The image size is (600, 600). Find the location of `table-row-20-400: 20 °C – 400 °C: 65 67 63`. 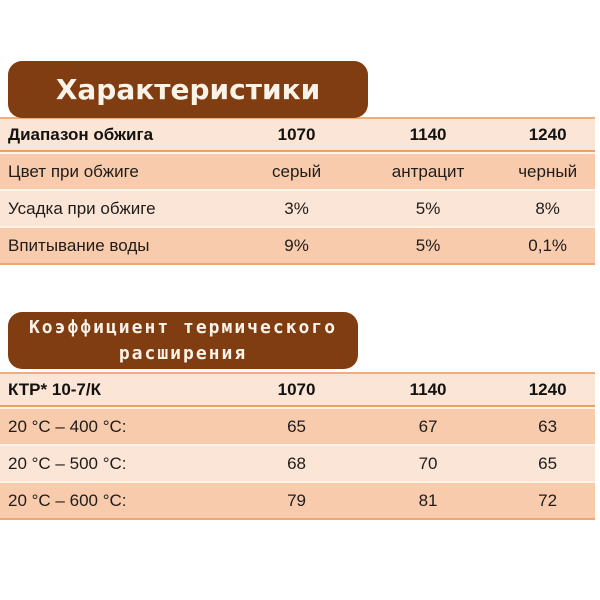

table-row-20-400: 20 °C – 400 °C: 65 67 63 is located at coordinates (297, 426).